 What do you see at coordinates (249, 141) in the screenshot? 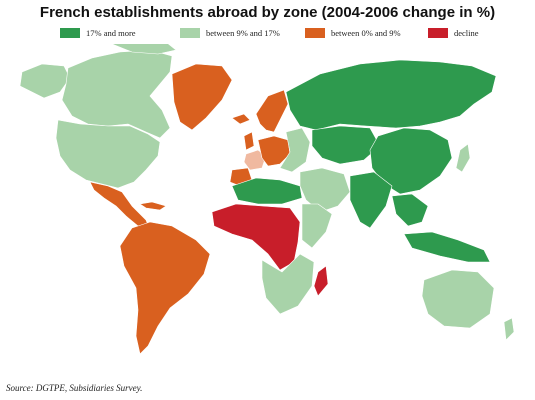
I see `region-uk` at bounding box center [249, 141].